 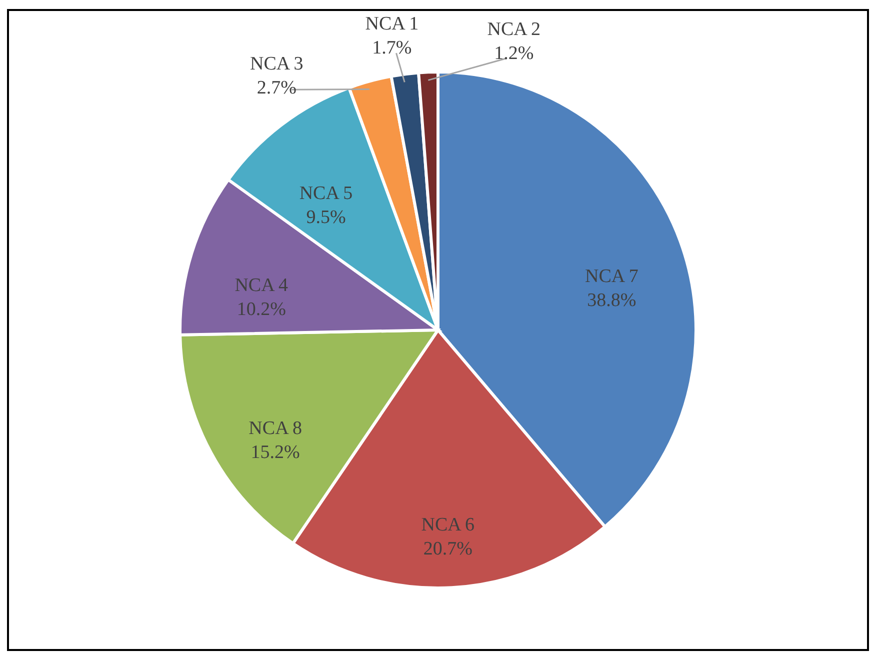 I want to click on data-label: 1.7%, so click(x=392, y=47).